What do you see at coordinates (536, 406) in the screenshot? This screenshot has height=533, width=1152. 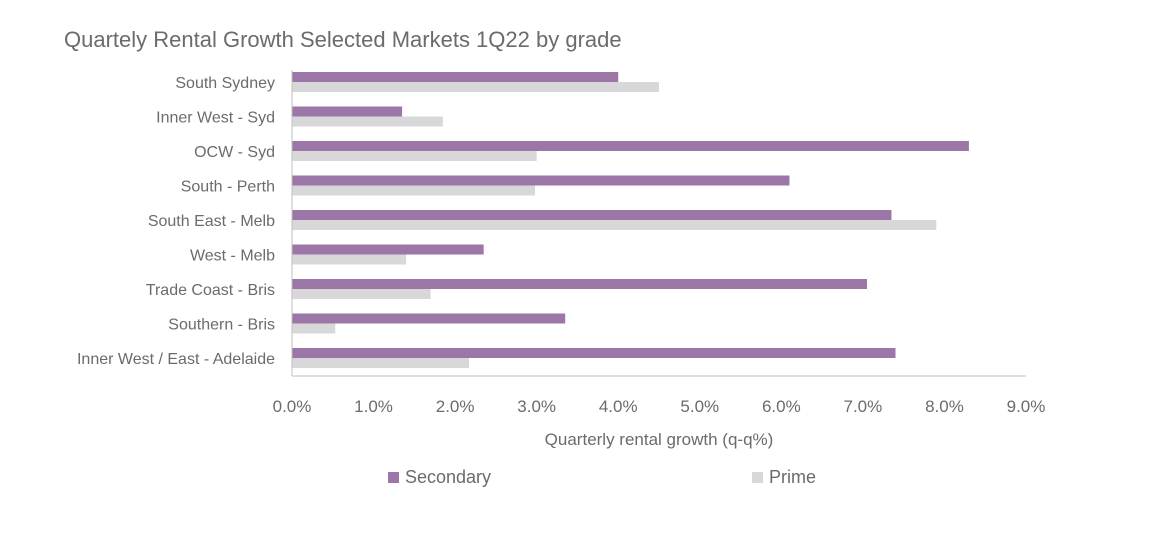 I see `x-tick-label: 3.0%` at bounding box center [536, 406].